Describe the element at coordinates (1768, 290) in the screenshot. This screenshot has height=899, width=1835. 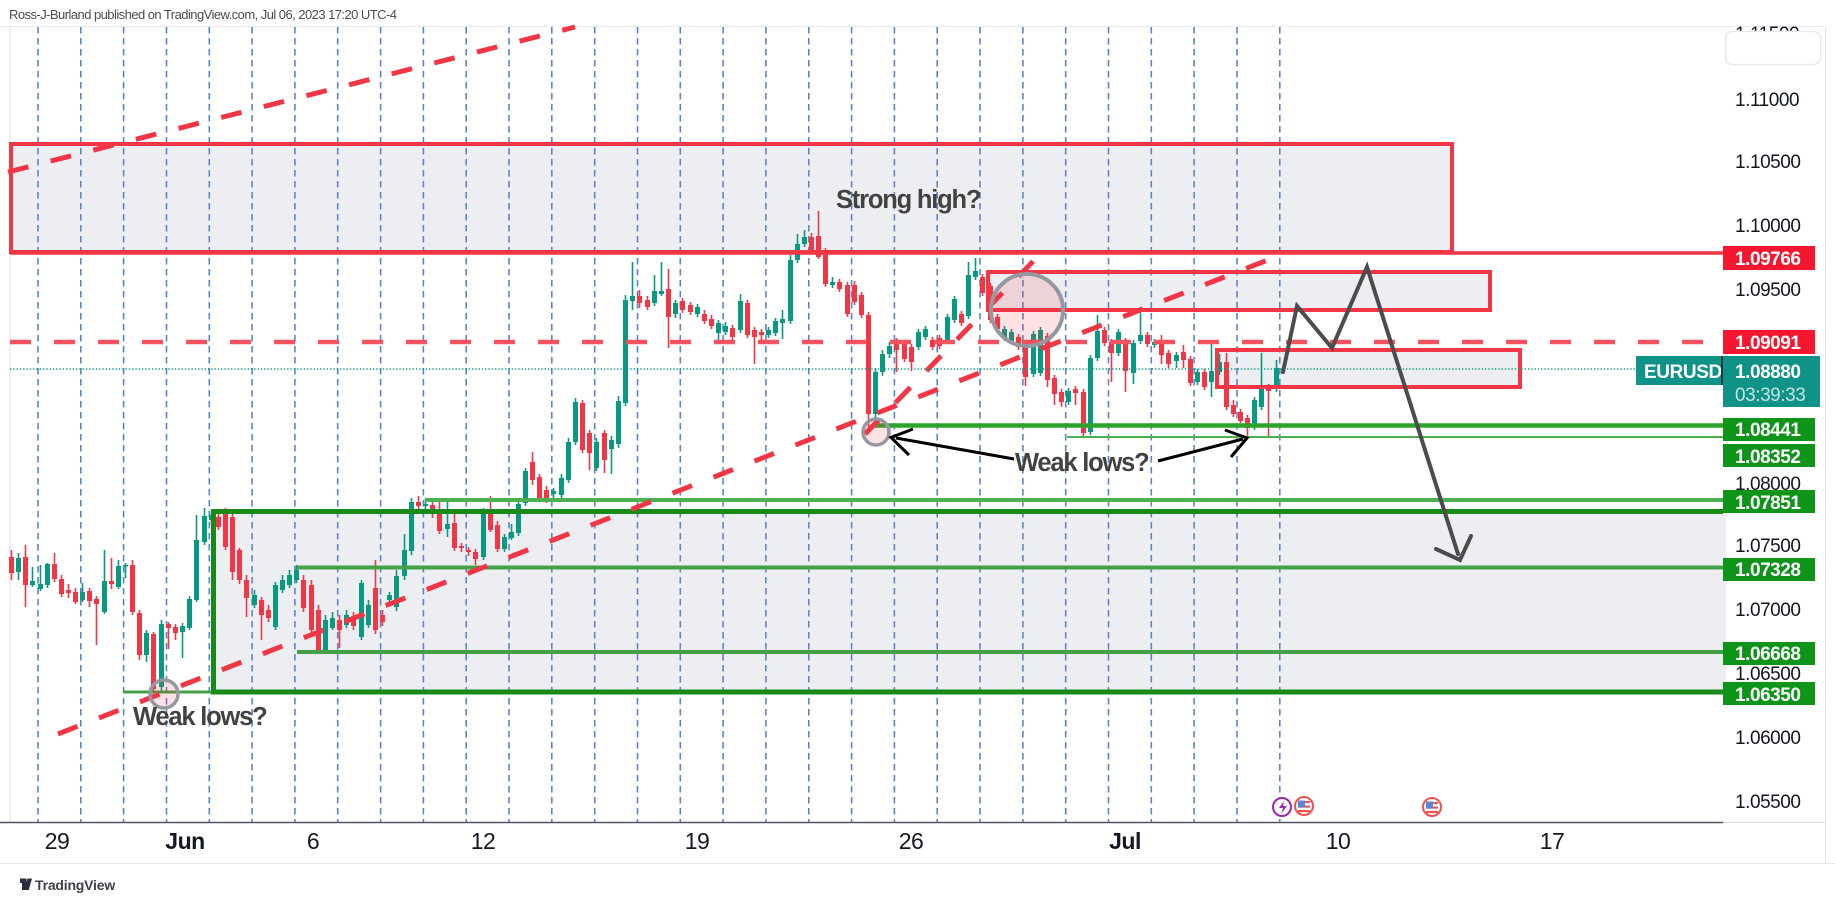
I see `svg-text: 1.09500` at that location.